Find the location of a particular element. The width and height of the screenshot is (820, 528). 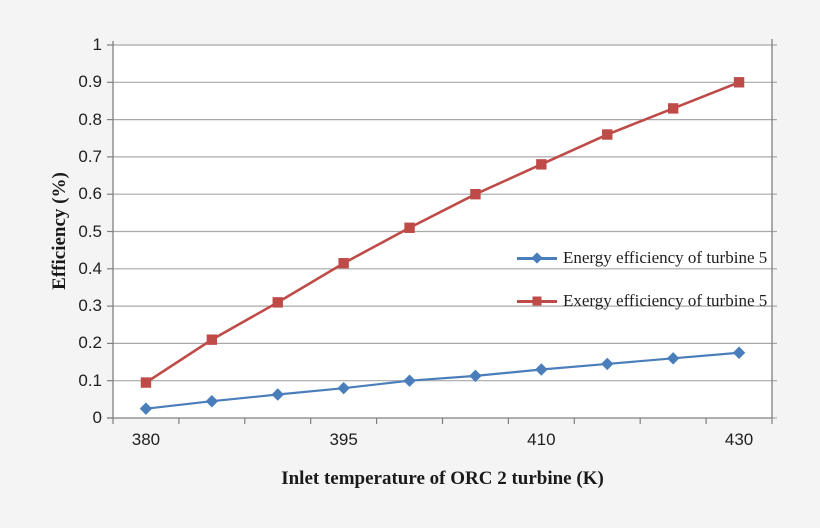

y-tick-label: 0.8 is located at coordinates (90, 119).